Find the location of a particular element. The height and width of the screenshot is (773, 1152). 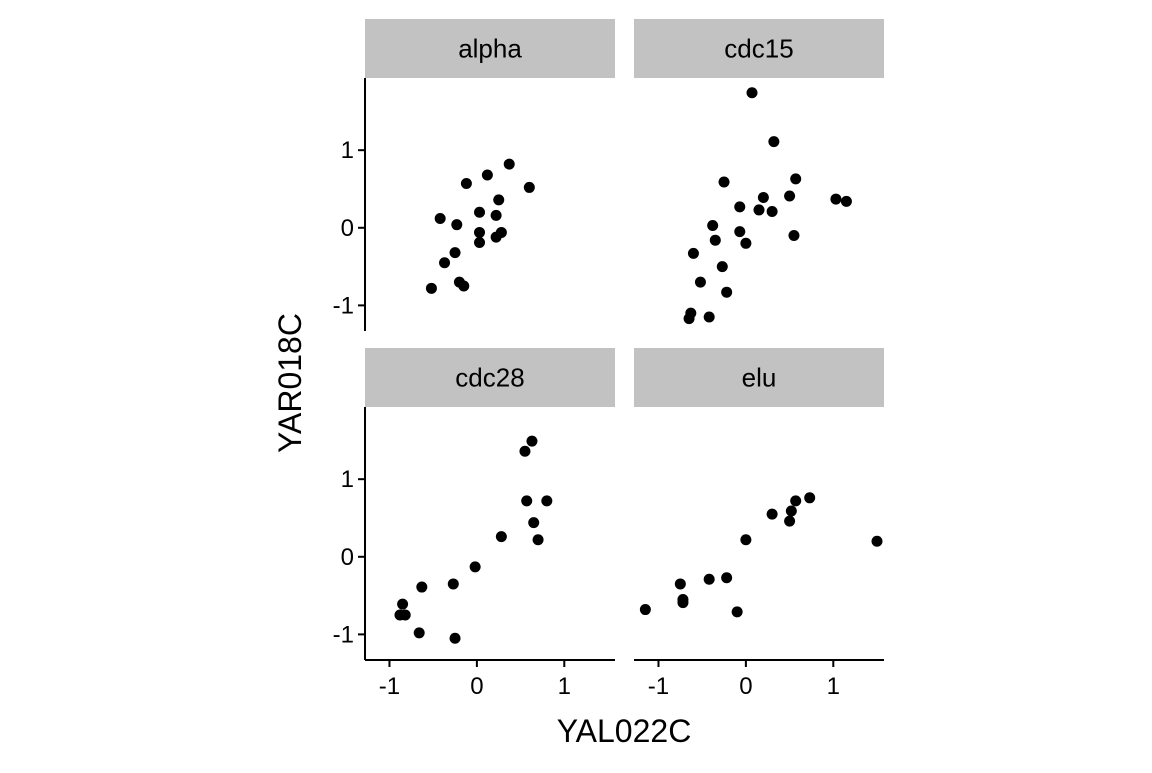

facet-strip-label: alpha is located at coordinates (490, 49).